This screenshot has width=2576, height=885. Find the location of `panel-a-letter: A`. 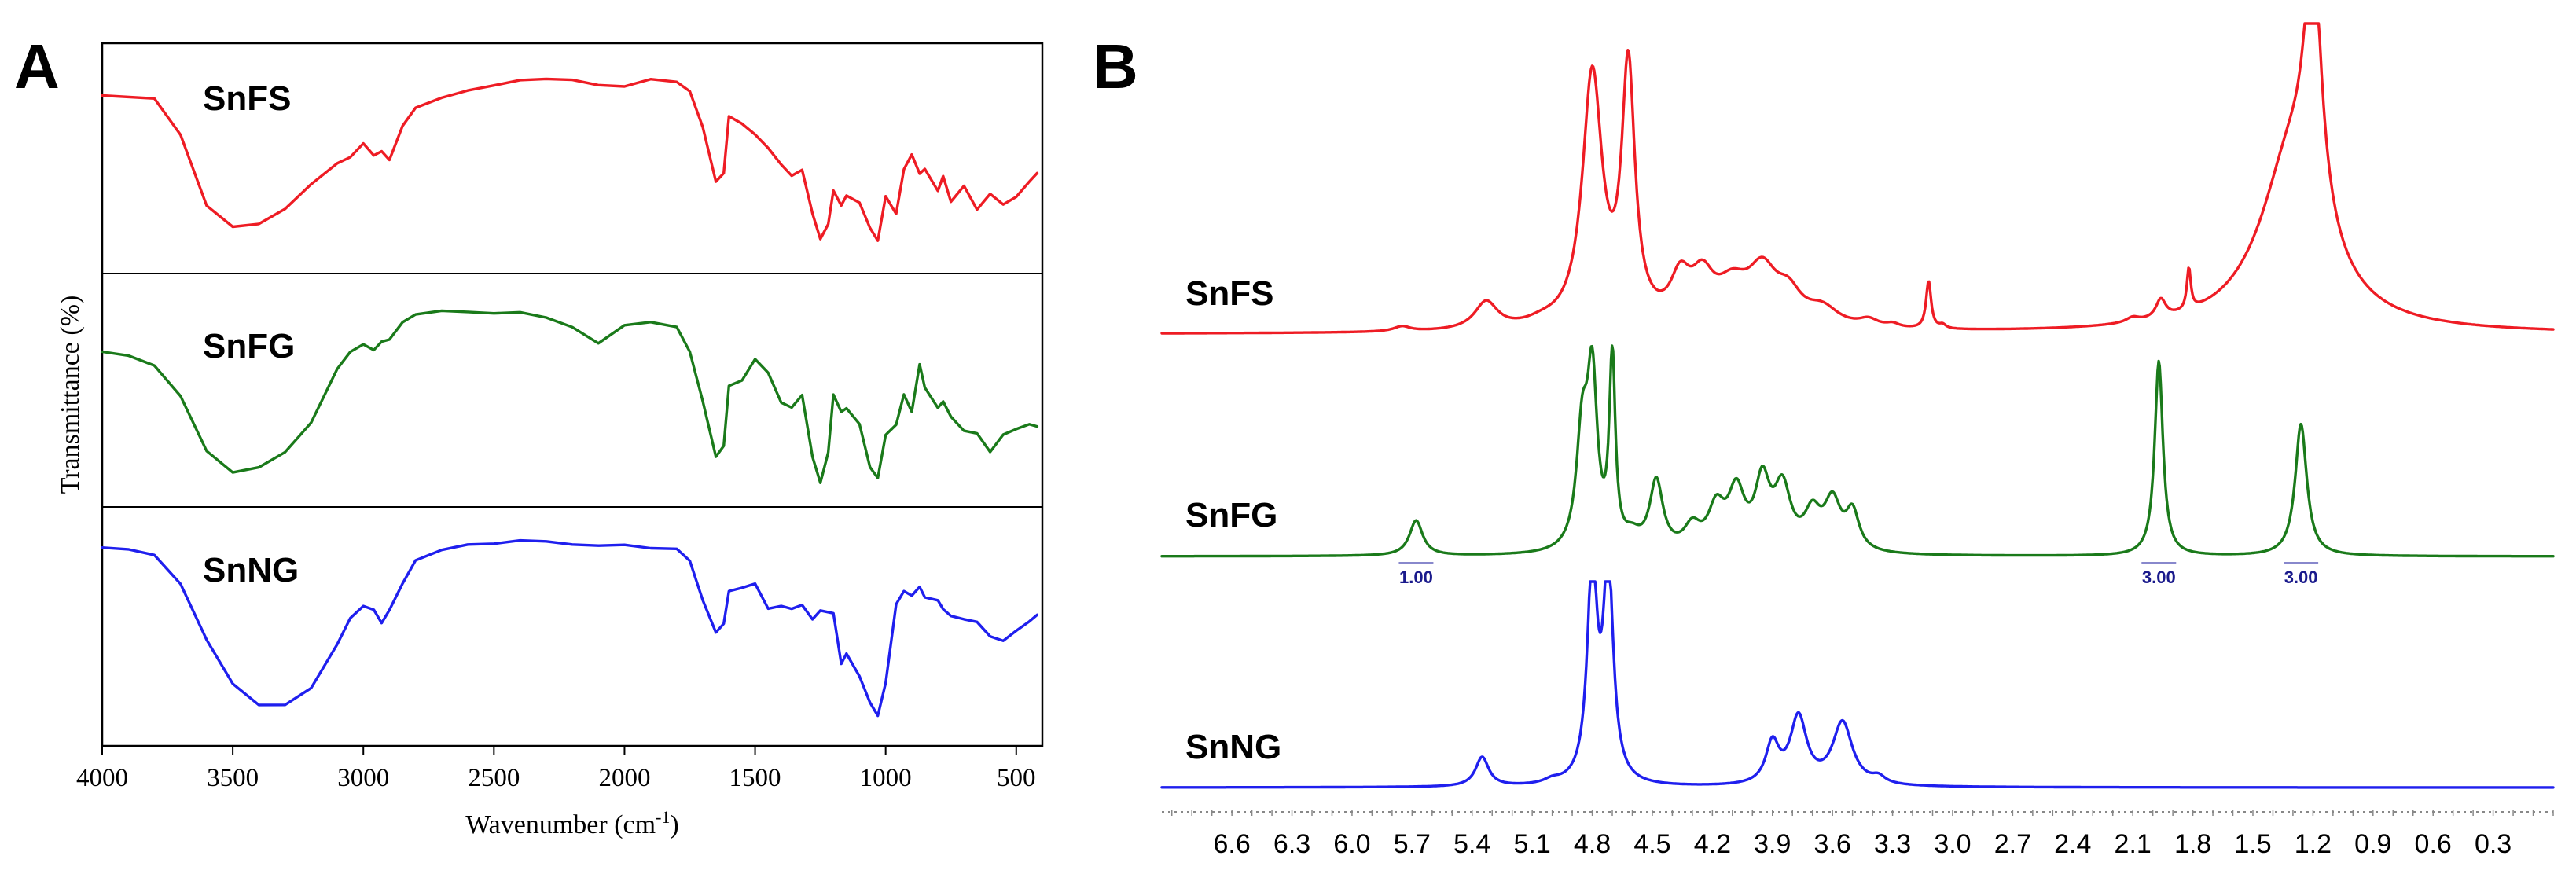

panel-a-letter: A is located at coordinates (37, 66).